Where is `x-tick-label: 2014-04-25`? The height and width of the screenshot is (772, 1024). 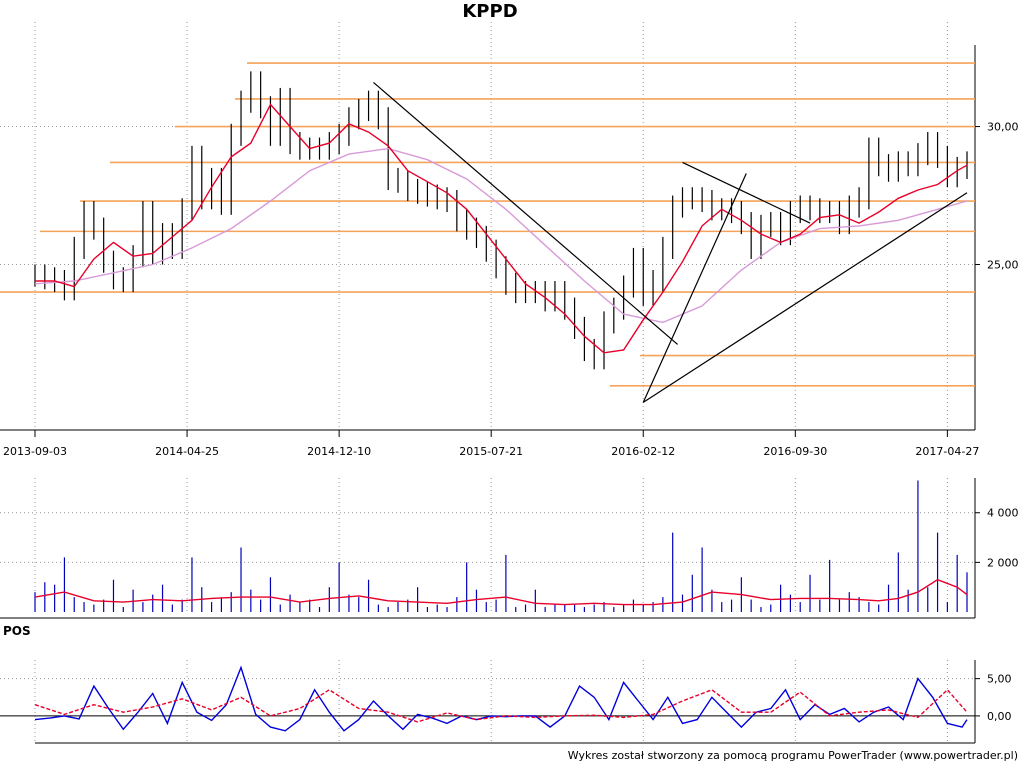
x-tick-label: 2014-04-25 is located at coordinates (187, 451).